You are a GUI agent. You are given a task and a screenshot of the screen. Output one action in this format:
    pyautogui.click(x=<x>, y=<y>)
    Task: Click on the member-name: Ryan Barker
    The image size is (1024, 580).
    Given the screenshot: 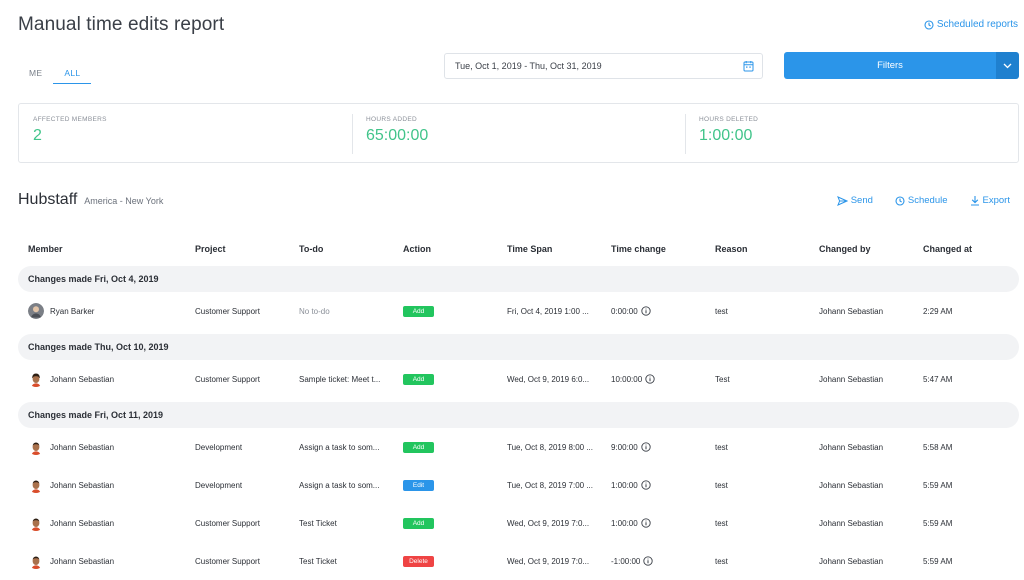 What is the action you would take?
    pyautogui.click(x=72, y=311)
    